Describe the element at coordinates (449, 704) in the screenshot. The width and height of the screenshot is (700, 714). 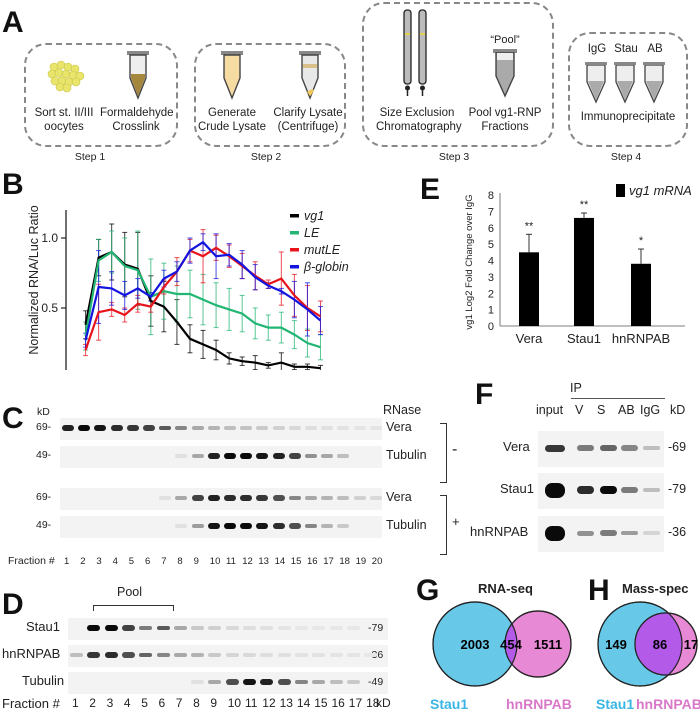
I see `g-left-name: Stau1` at that location.